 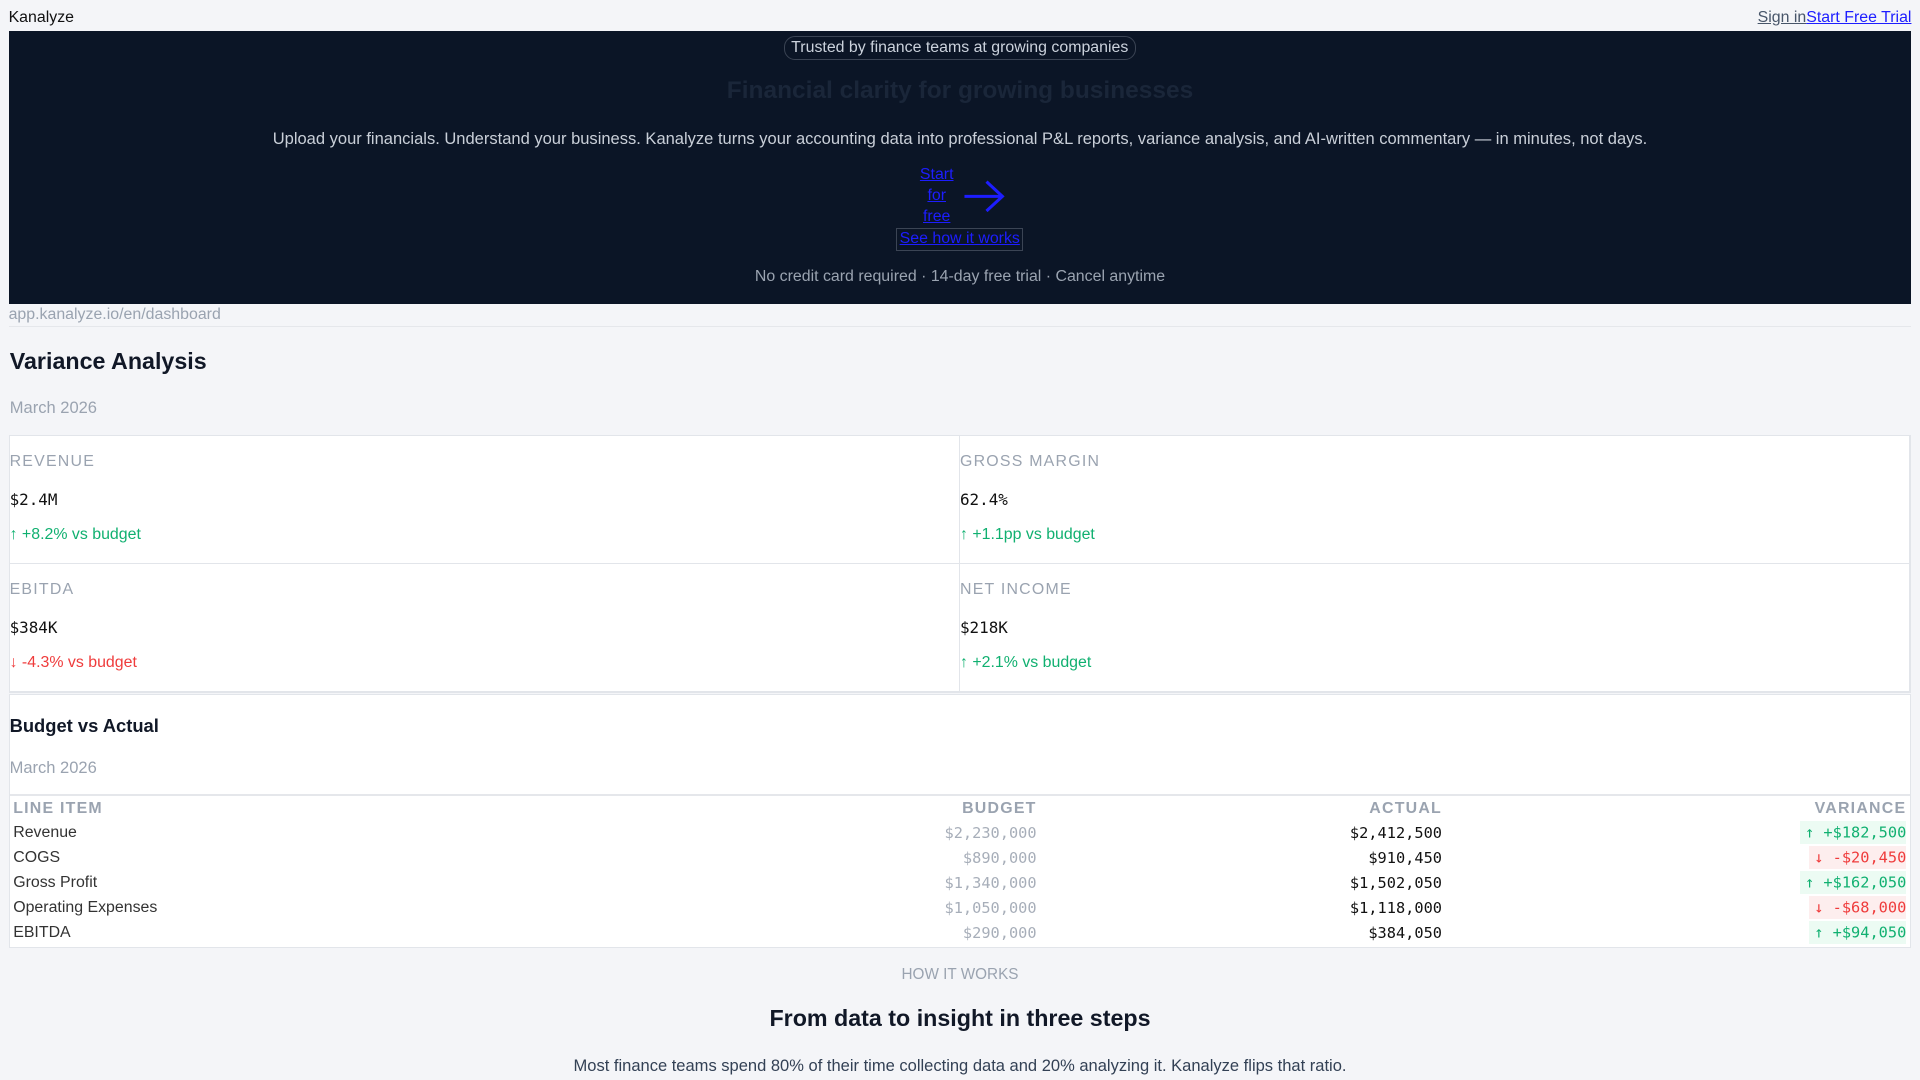 I want to click on table-title: Budget vs Actual, so click(x=84, y=725).